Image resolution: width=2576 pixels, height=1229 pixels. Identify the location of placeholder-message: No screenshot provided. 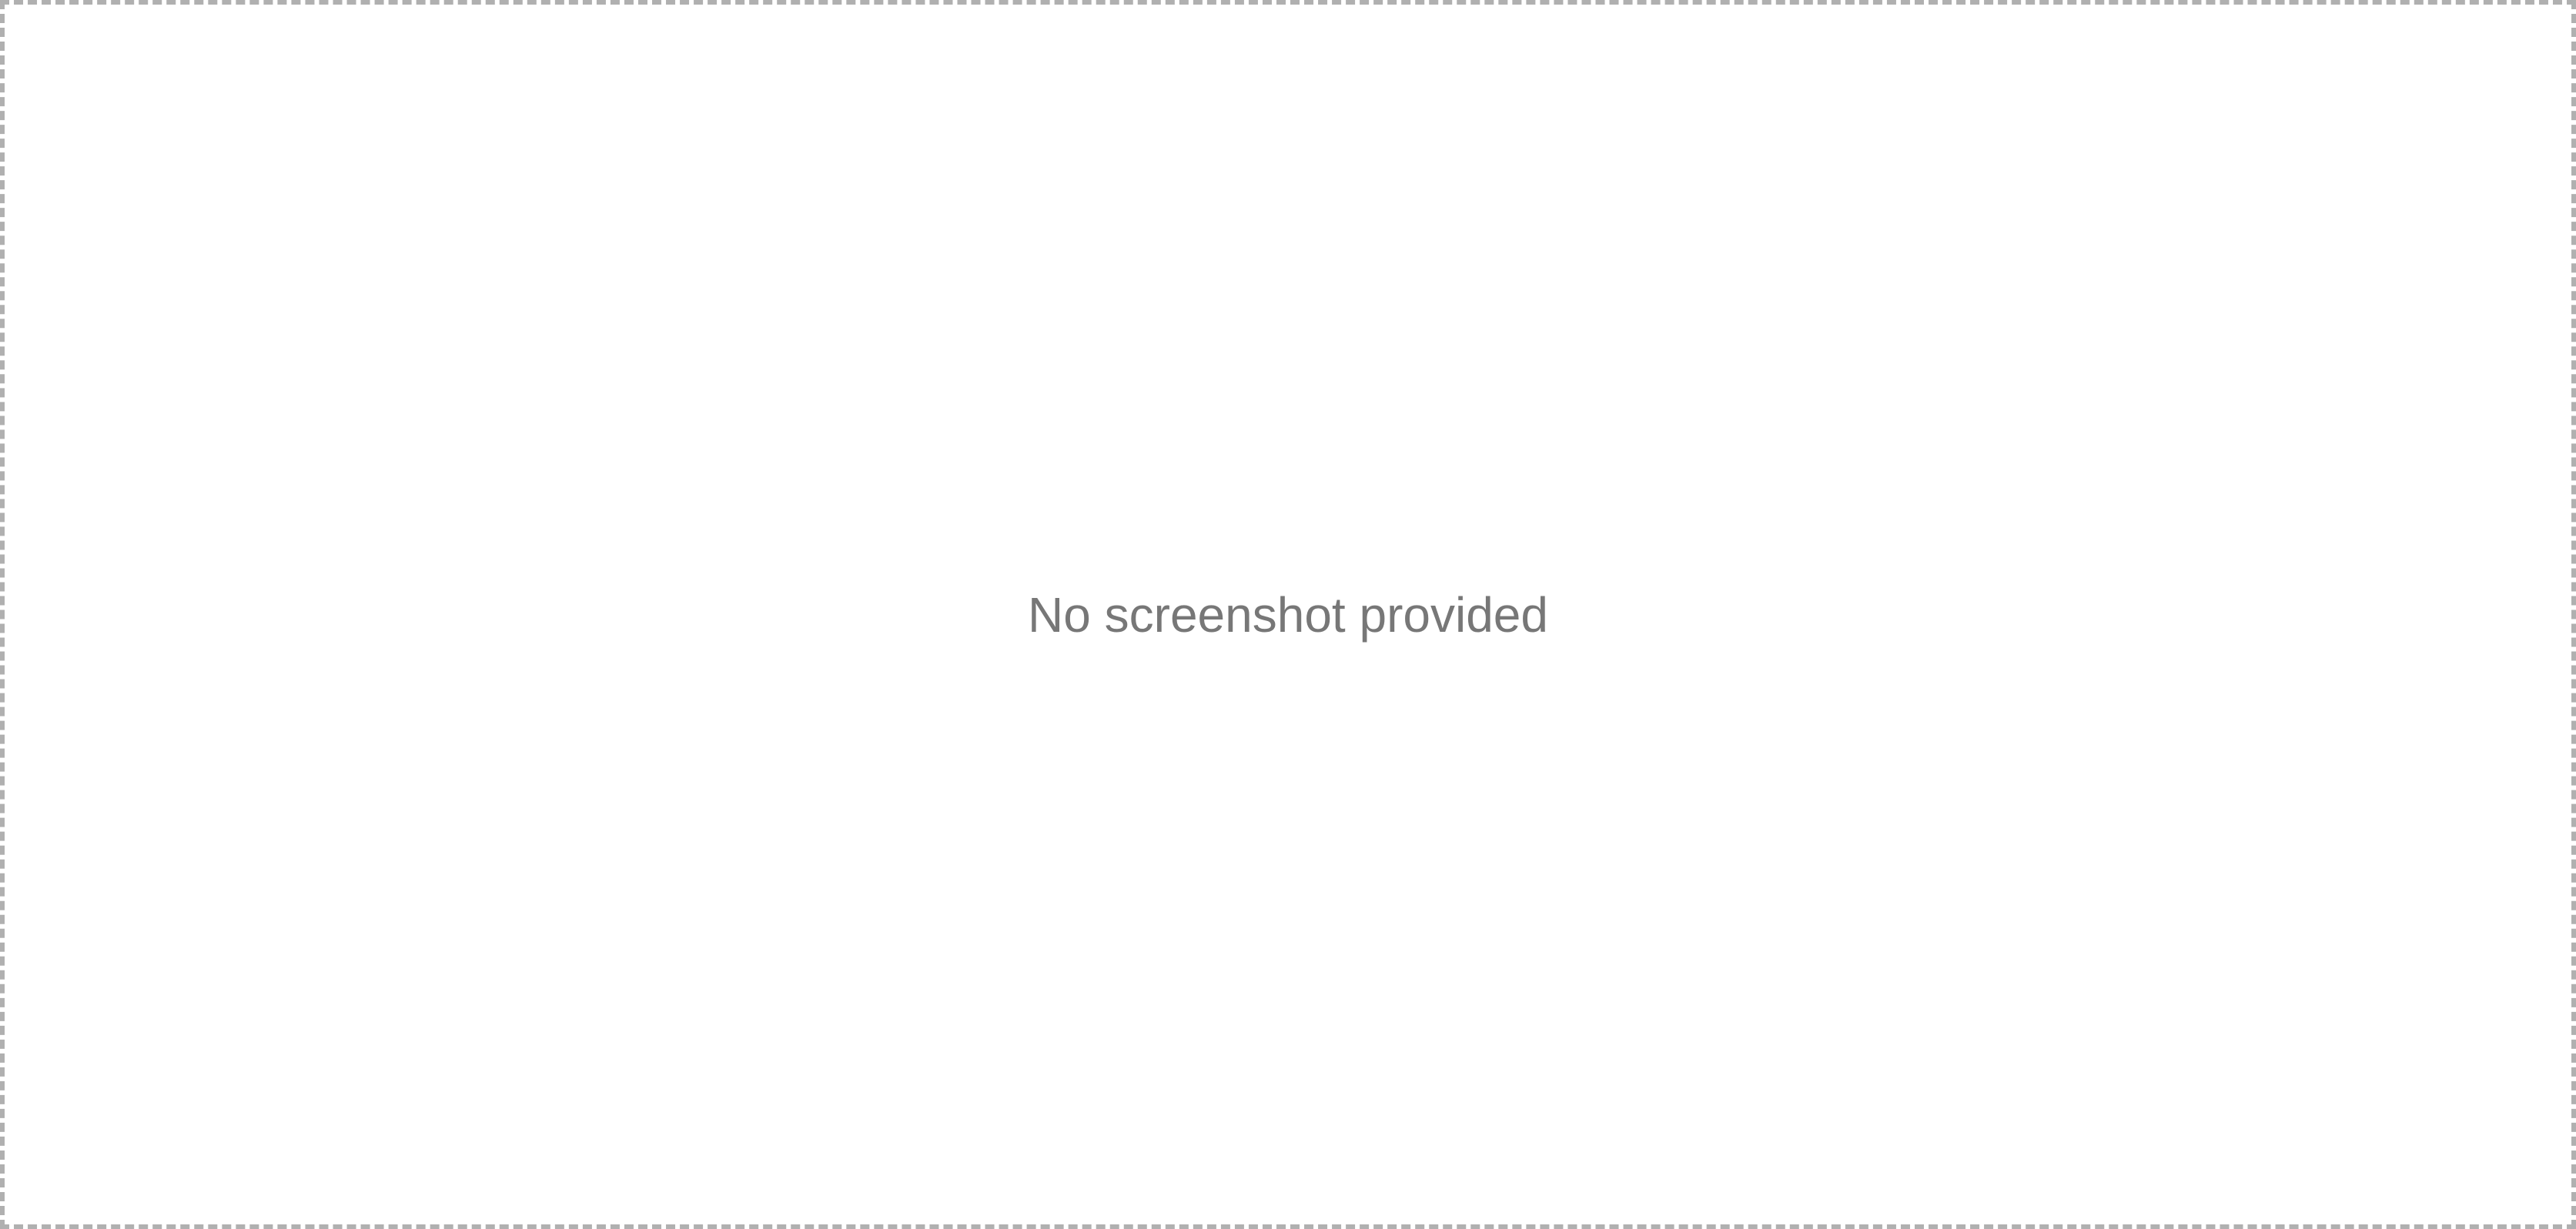
(1288, 614).